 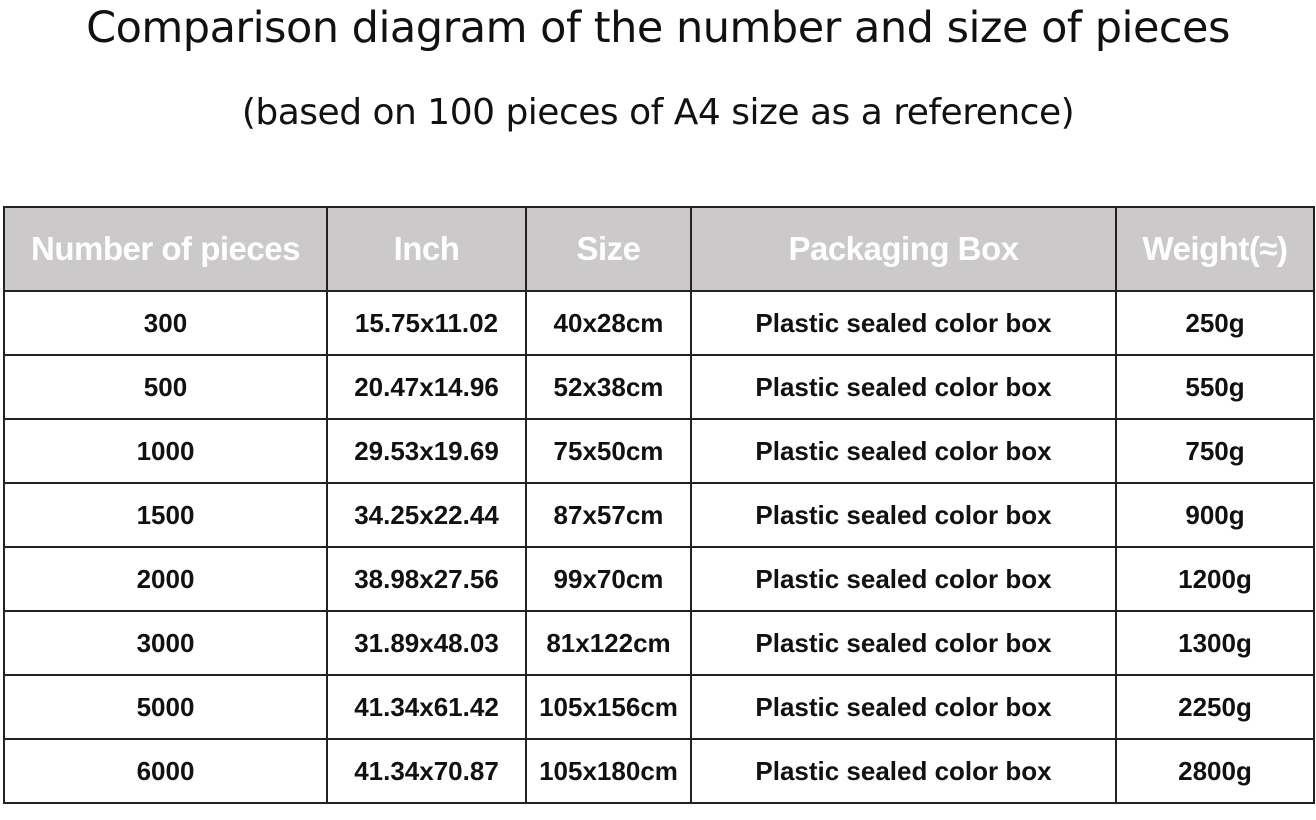 What do you see at coordinates (165, 579) in the screenshot?
I see `cell-number-of-pieces: 2000` at bounding box center [165, 579].